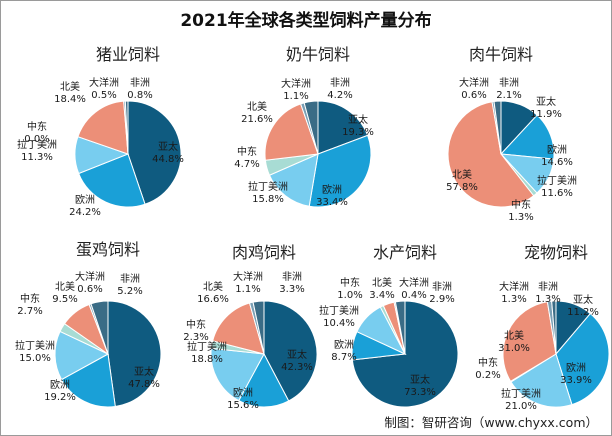 The image size is (612, 436). What do you see at coordinates (491, 422) in the screenshot?
I see `source-note: 制图：智研咨询（www.chyxx.com）` at bounding box center [491, 422].